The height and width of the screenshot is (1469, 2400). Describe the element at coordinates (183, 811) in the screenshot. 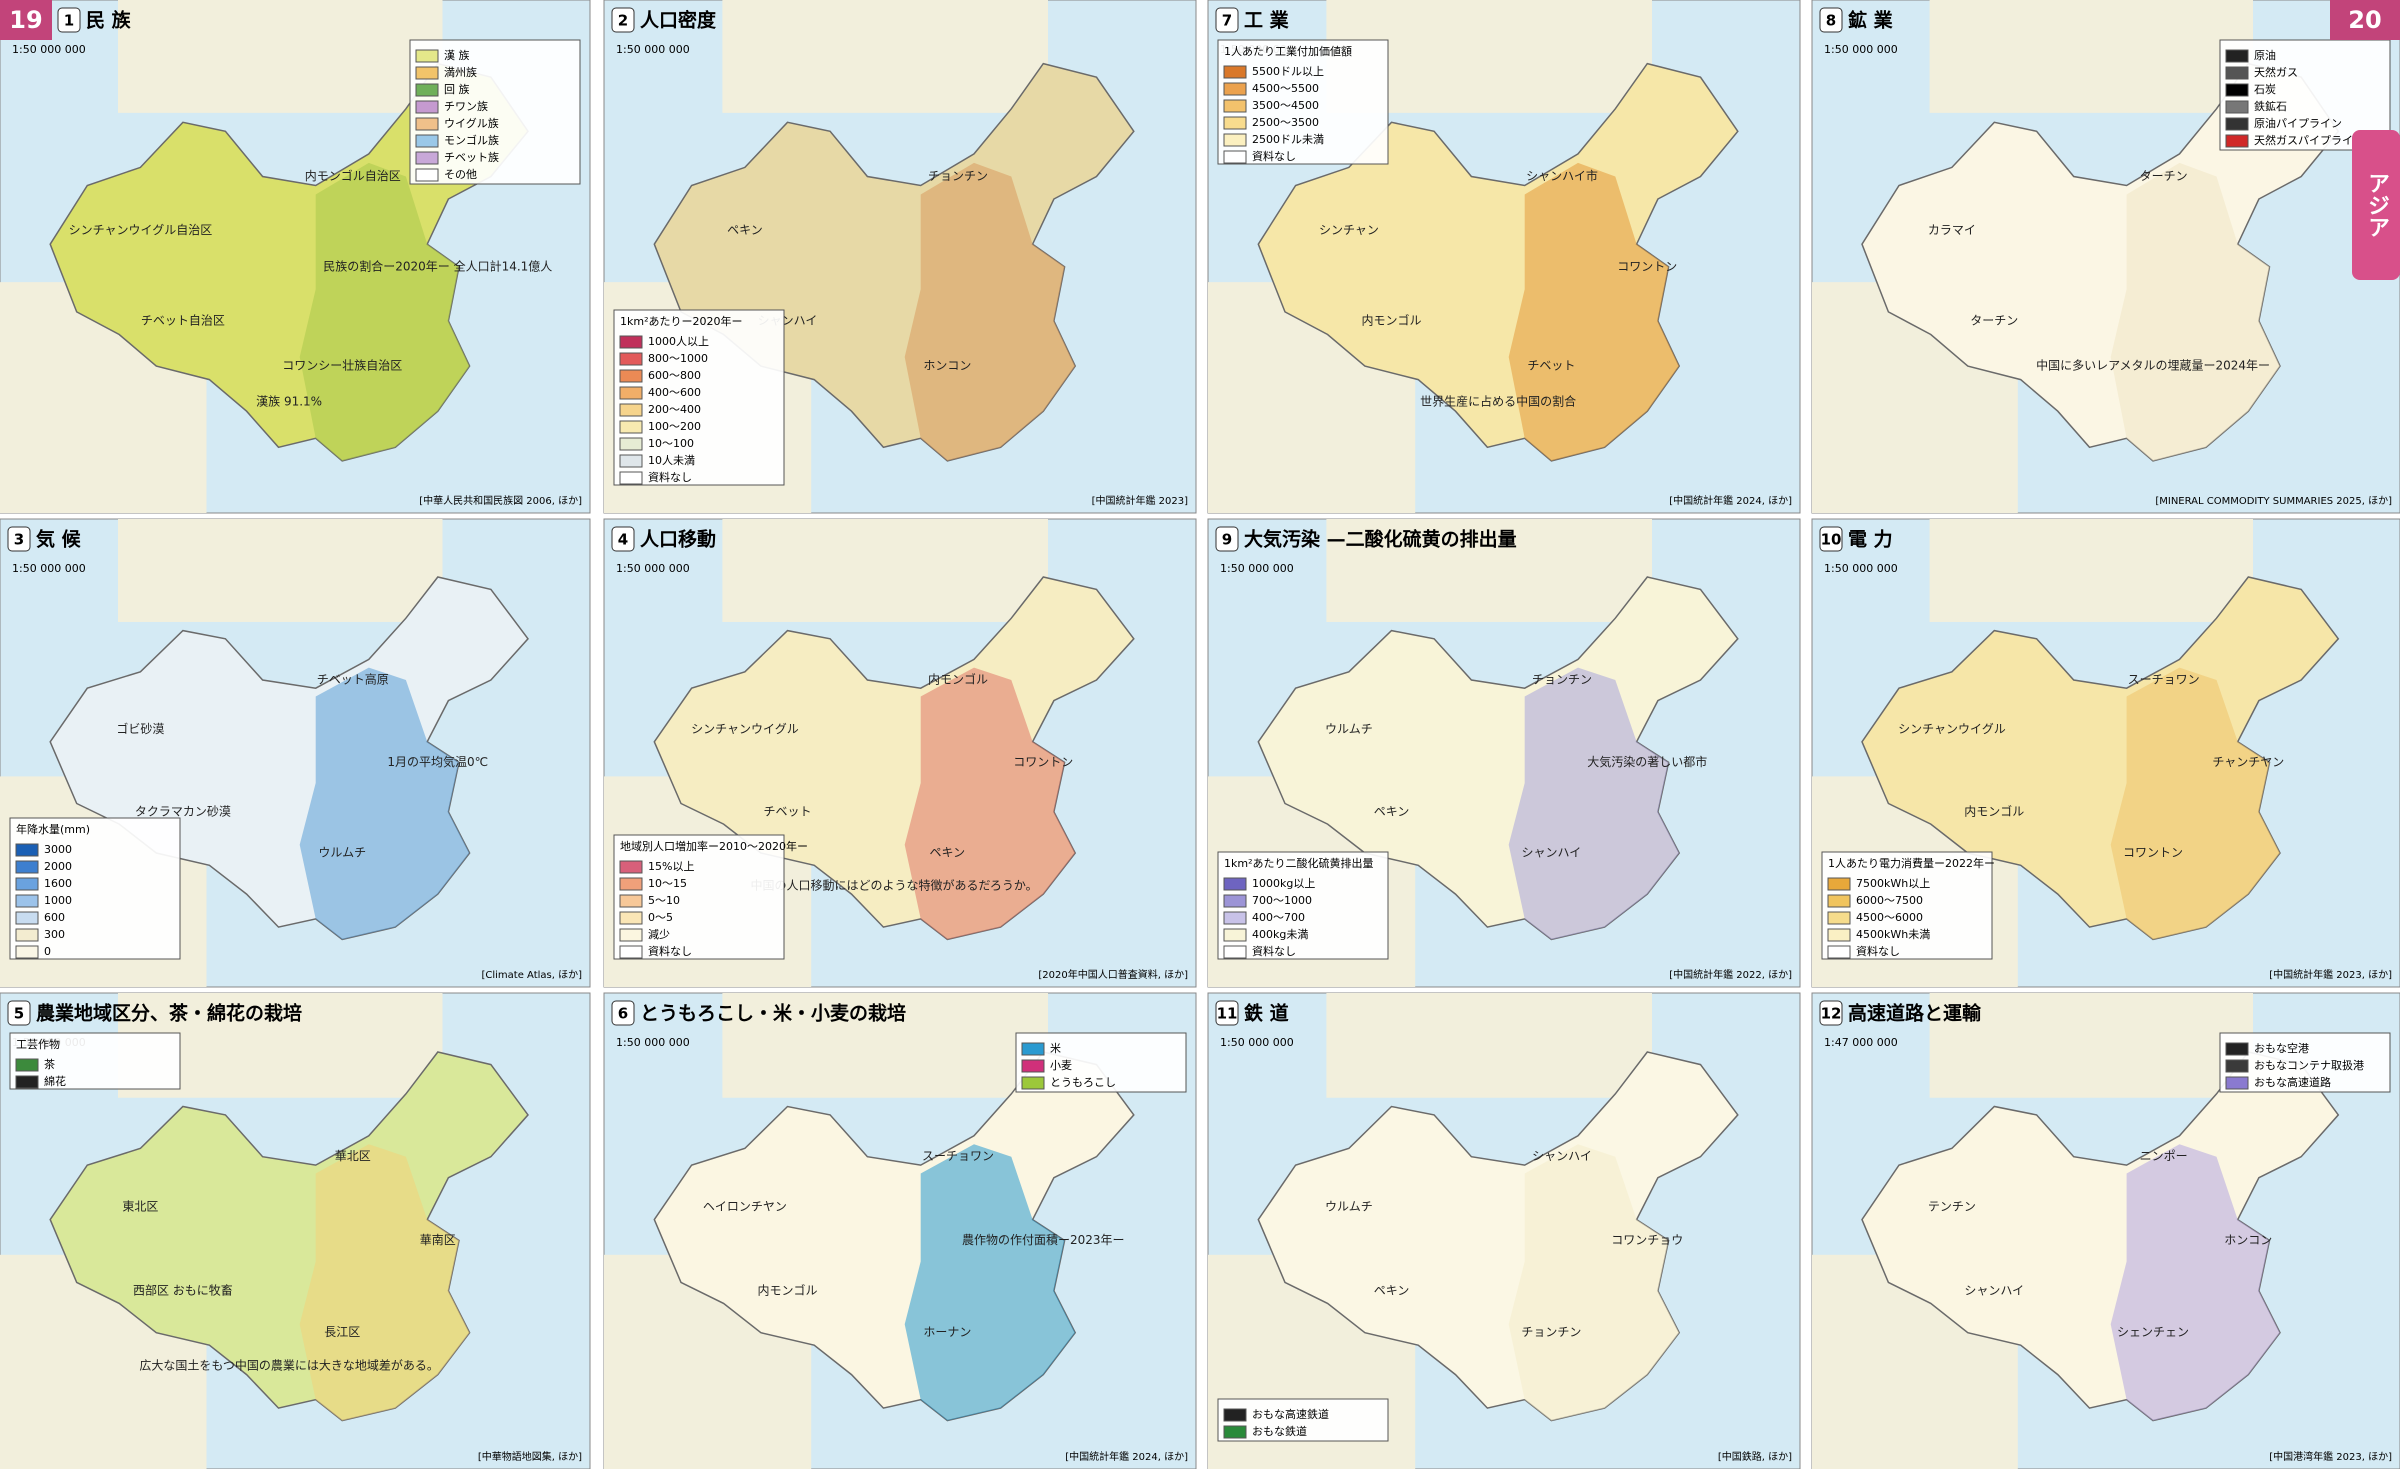

I see `place-label: タクラマカン砂漠` at that location.